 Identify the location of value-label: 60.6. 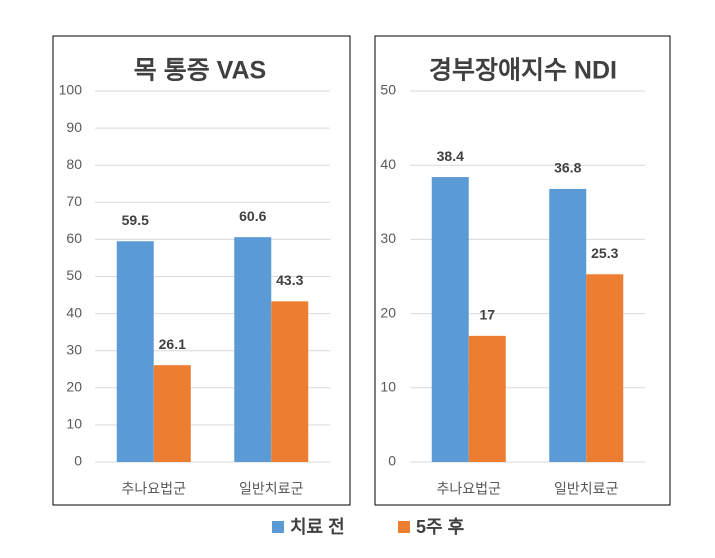
(252, 216).